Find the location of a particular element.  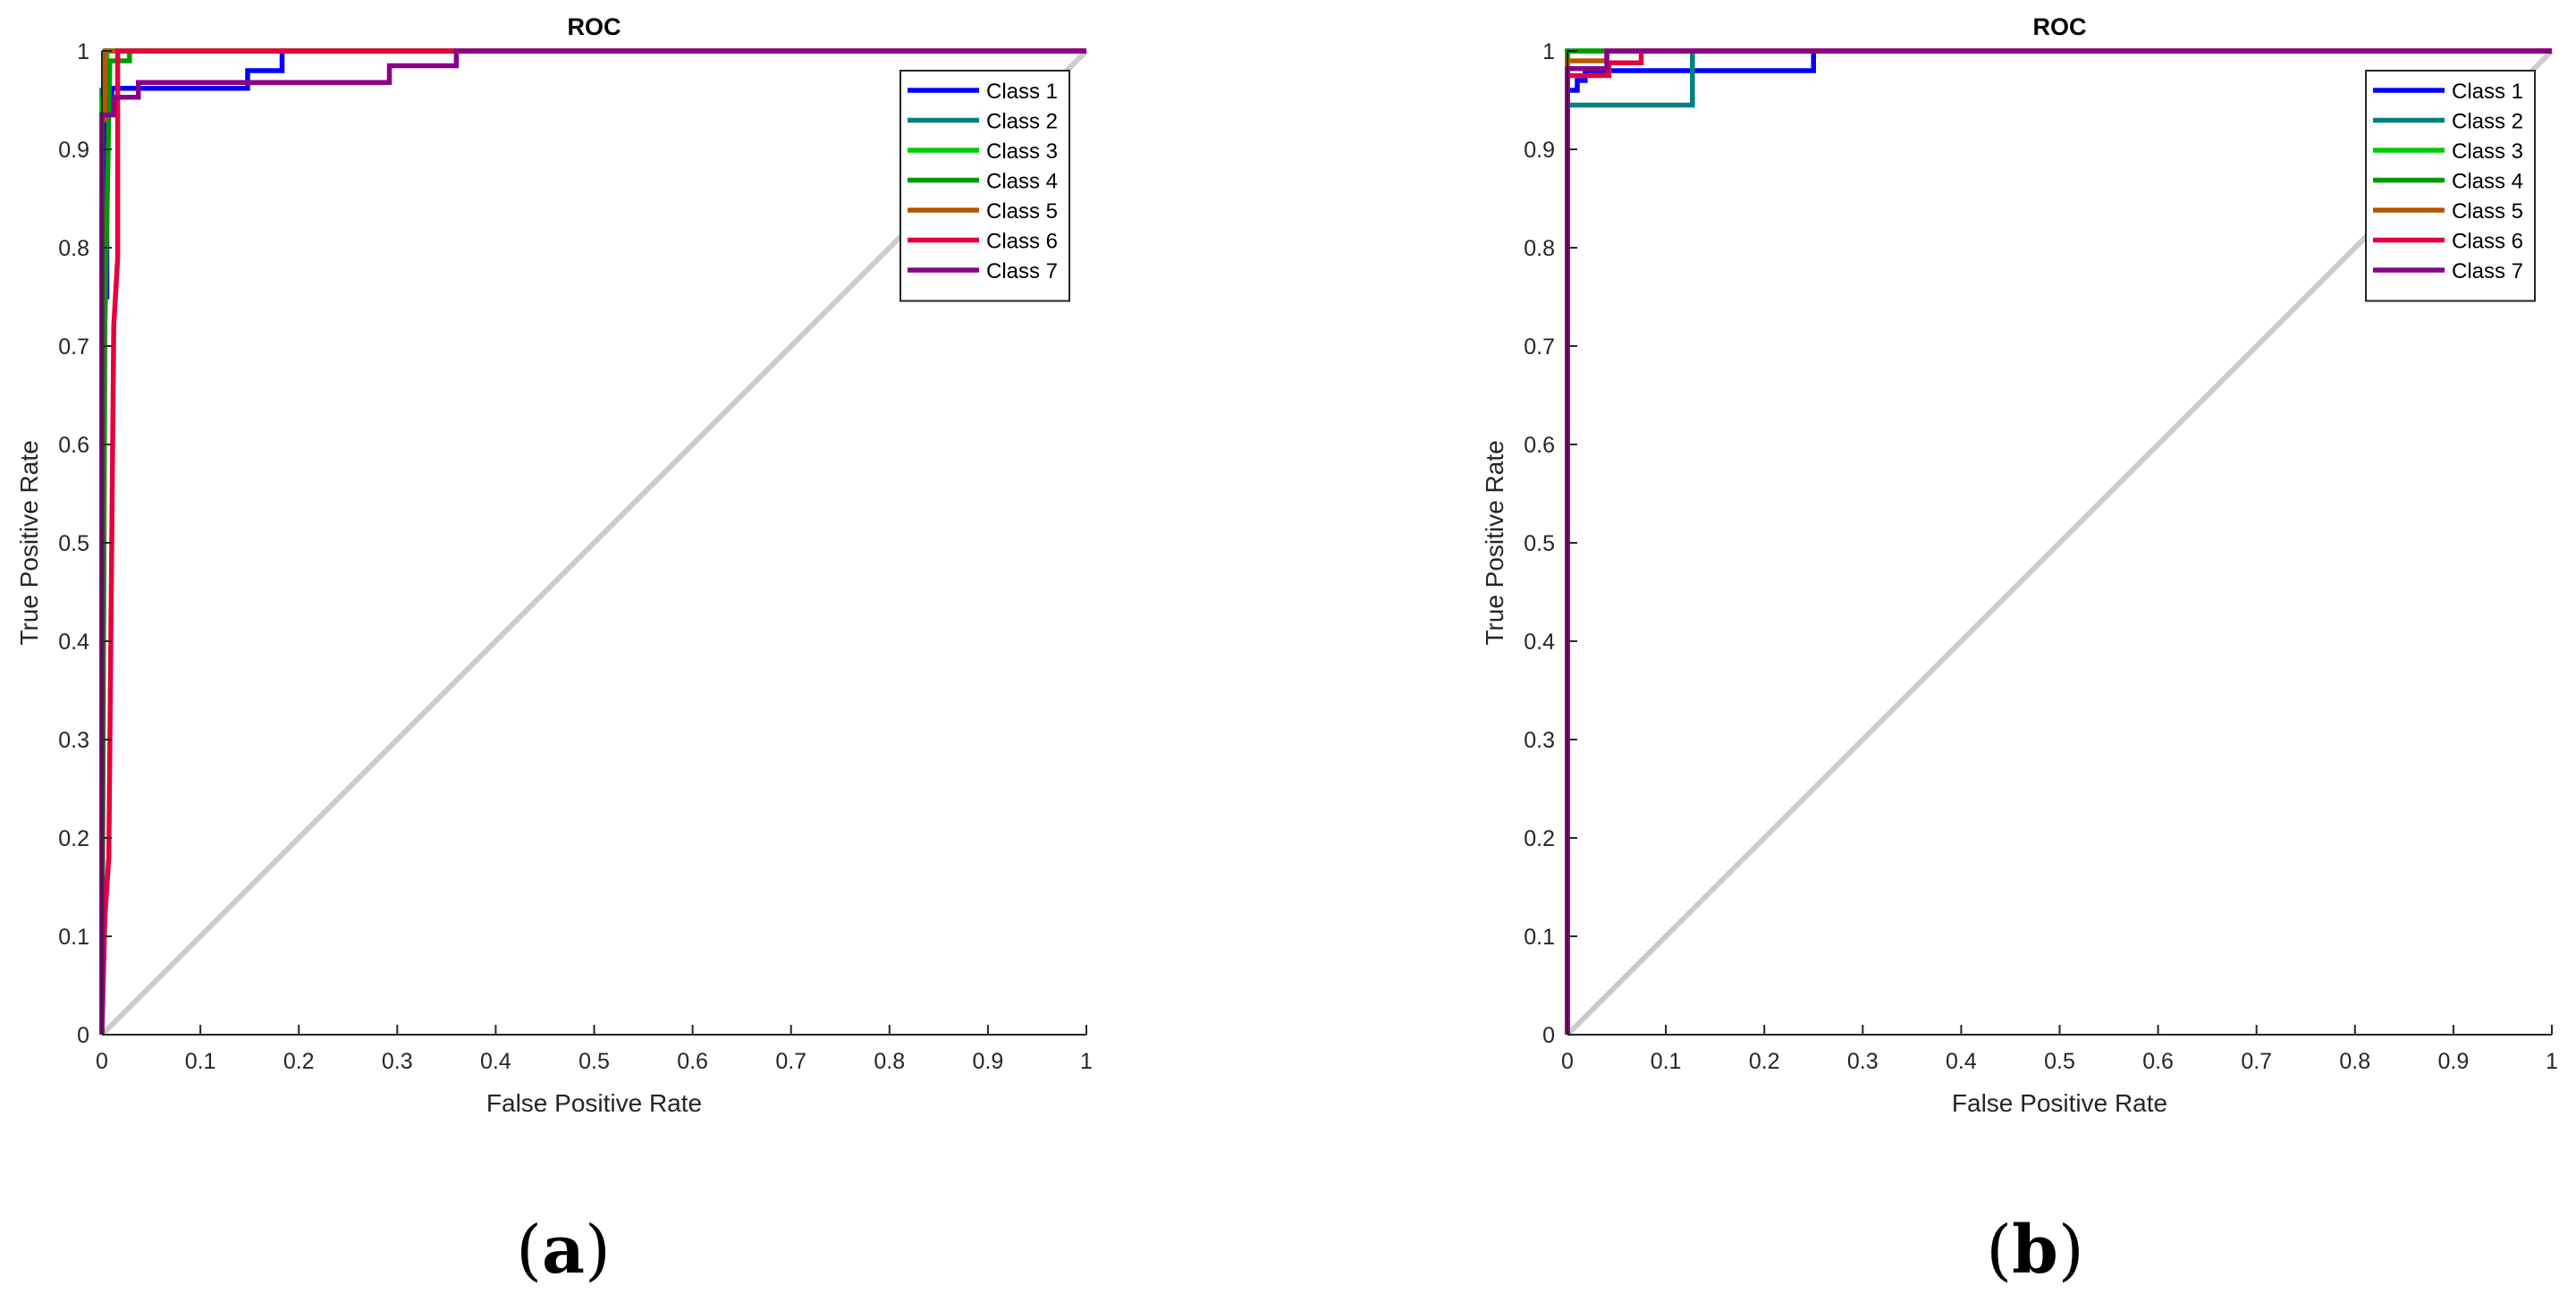

panel-a-label: a is located at coordinates (563, 1250).